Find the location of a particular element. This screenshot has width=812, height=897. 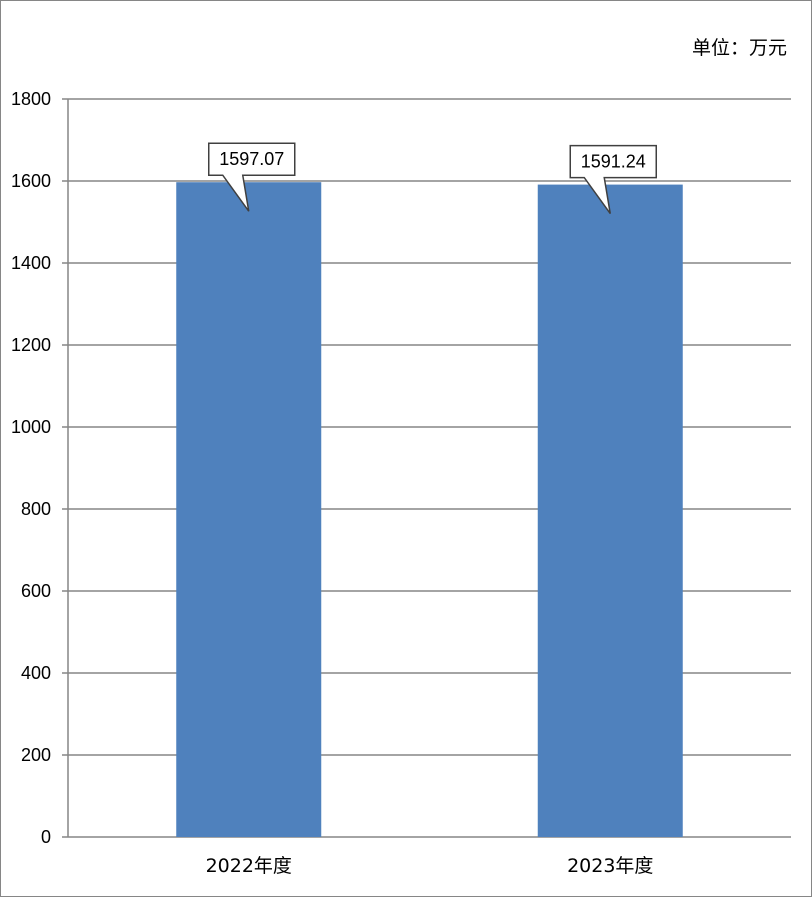

data-label: 1597.07 is located at coordinates (251, 159).